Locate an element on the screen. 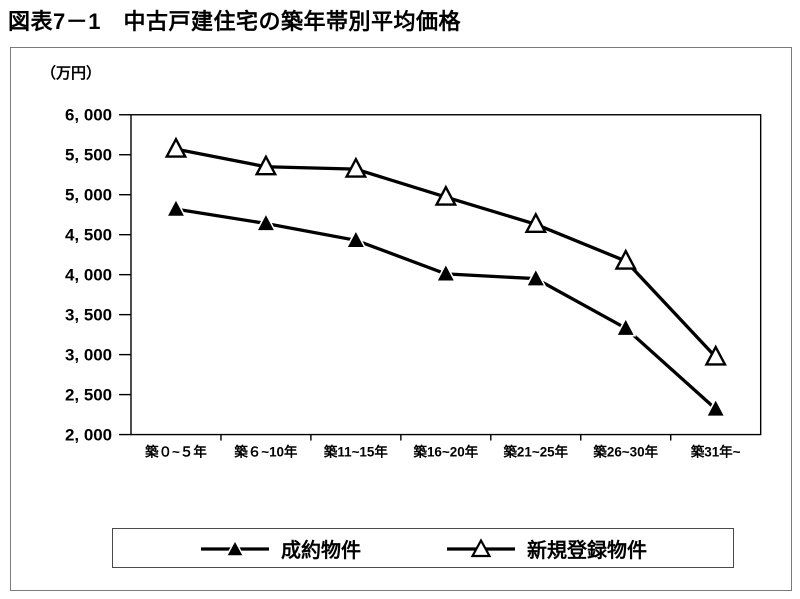 The image size is (800, 599). y-tick-label: 3, 500 is located at coordinates (88, 315).